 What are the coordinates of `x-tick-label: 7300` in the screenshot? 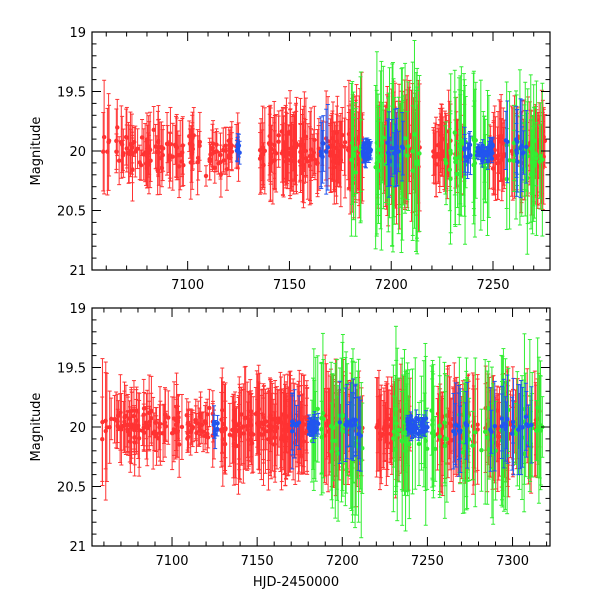 It's located at (512, 561).